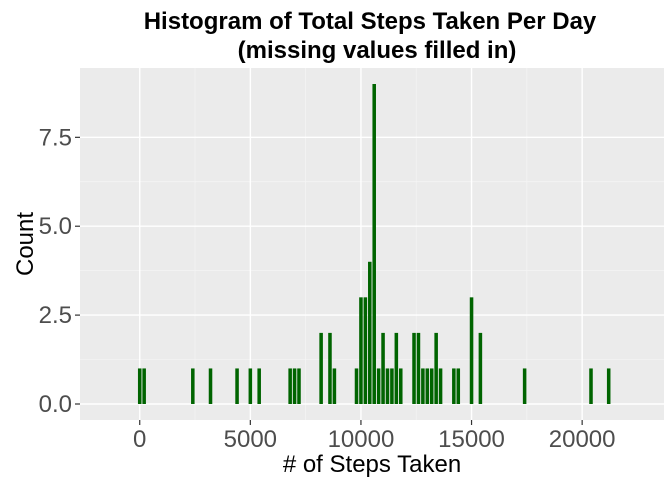 This screenshot has height=480, width=672. Describe the element at coordinates (25, 244) in the screenshot. I see `y-axis-title: Count` at that location.